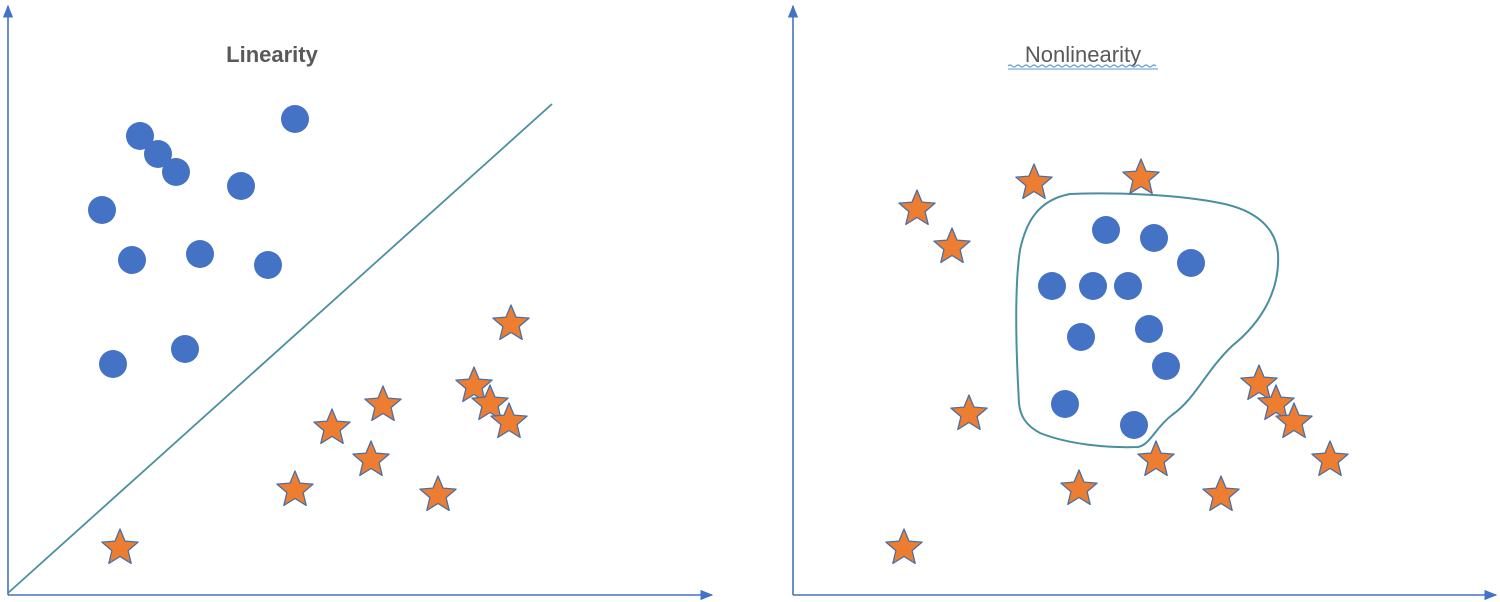  What do you see at coordinates (1083, 54) in the screenshot?
I see `nonlinearity-title: Nonlinearity` at bounding box center [1083, 54].